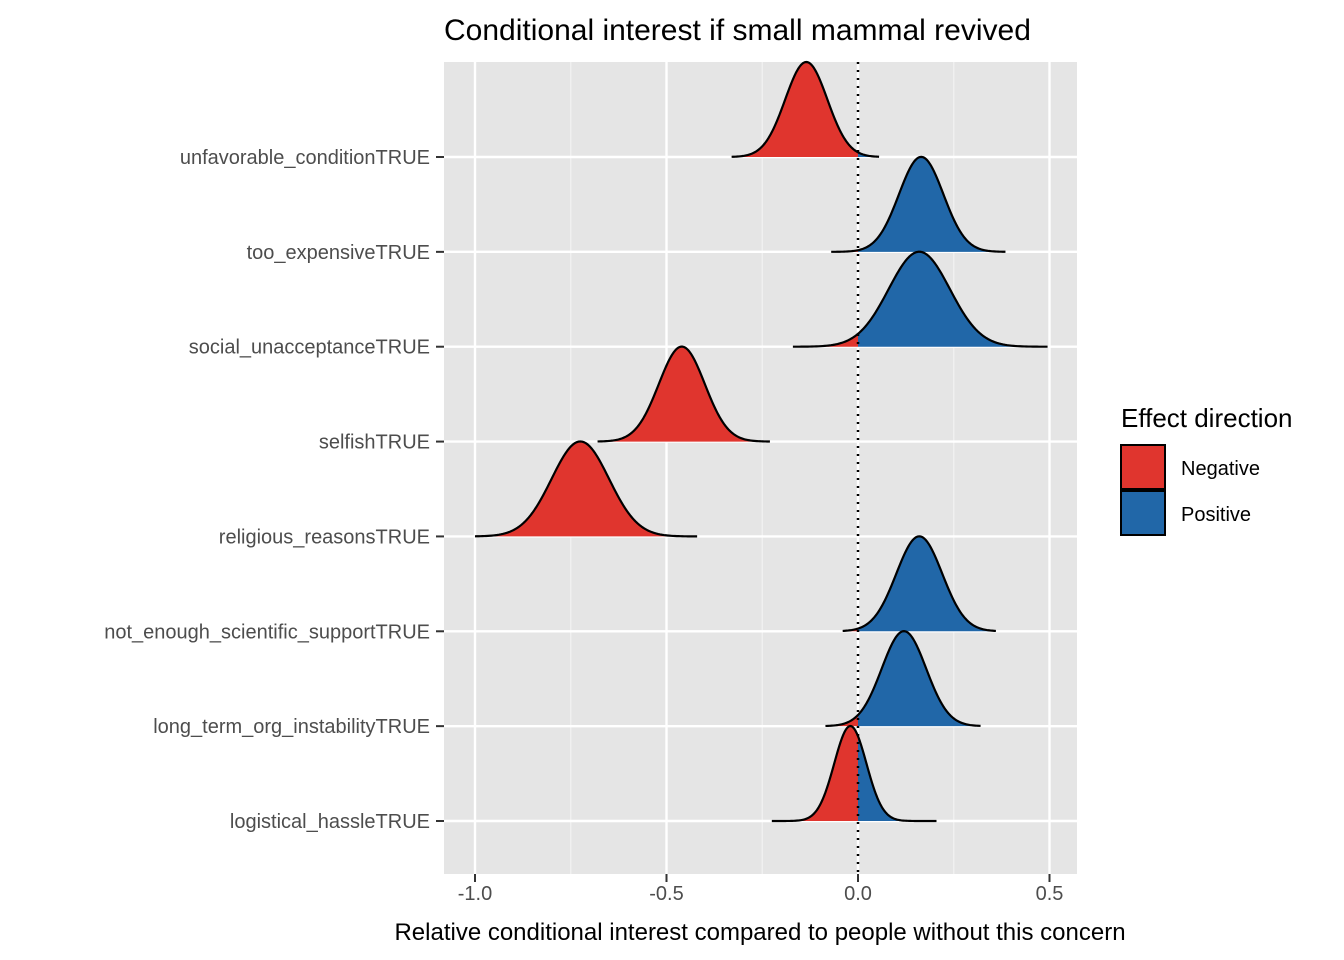 The width and height of the screenshot is (1344, 960). What do you see at coordinates (338, 253) in the screenshot?
I see `y-tick-label: too_expensiveTRUE` at bounding box center [338, 253].